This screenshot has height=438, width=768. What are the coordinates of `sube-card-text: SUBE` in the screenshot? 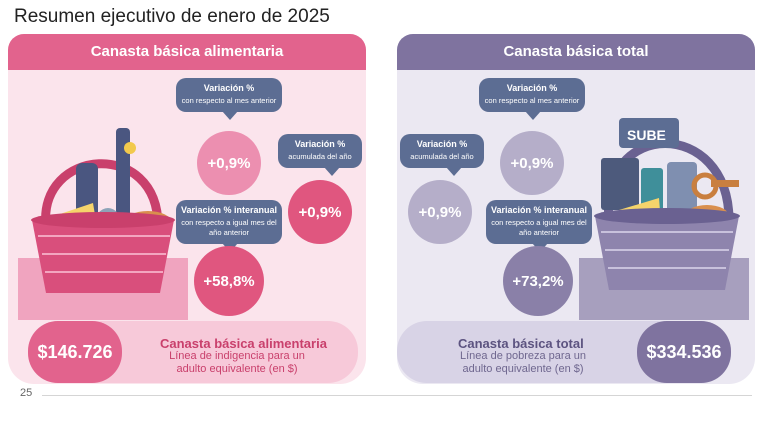 It's located at (646, 135).